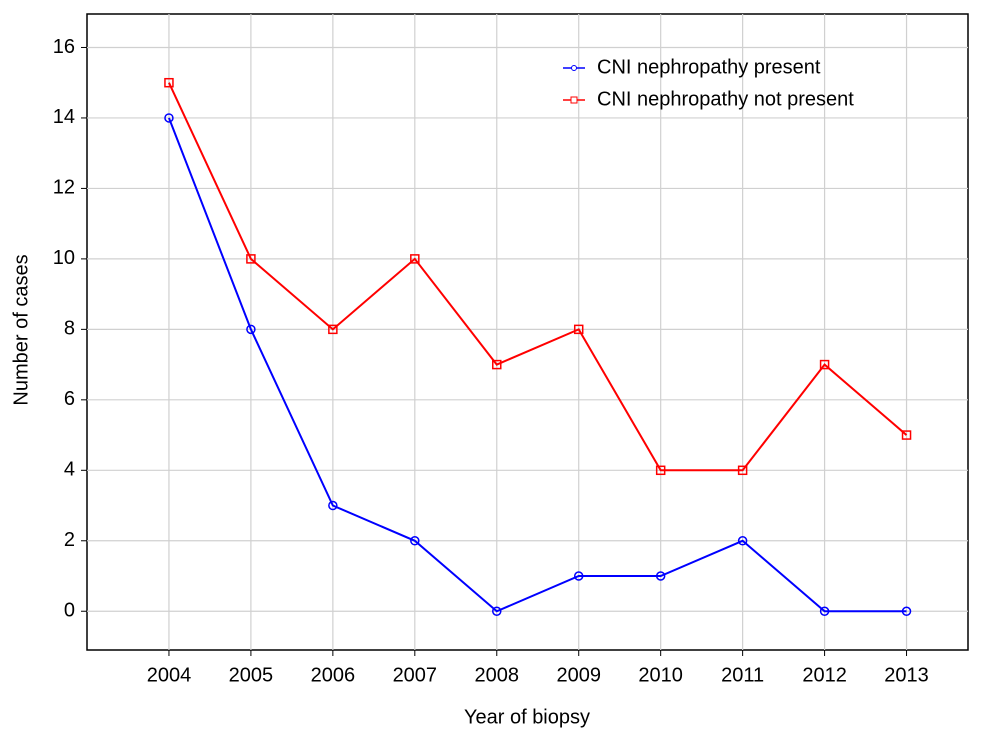 The height and width of the screenshot is (741, 984). I want to click on x-tick-label: 2009, so click(578, 675).